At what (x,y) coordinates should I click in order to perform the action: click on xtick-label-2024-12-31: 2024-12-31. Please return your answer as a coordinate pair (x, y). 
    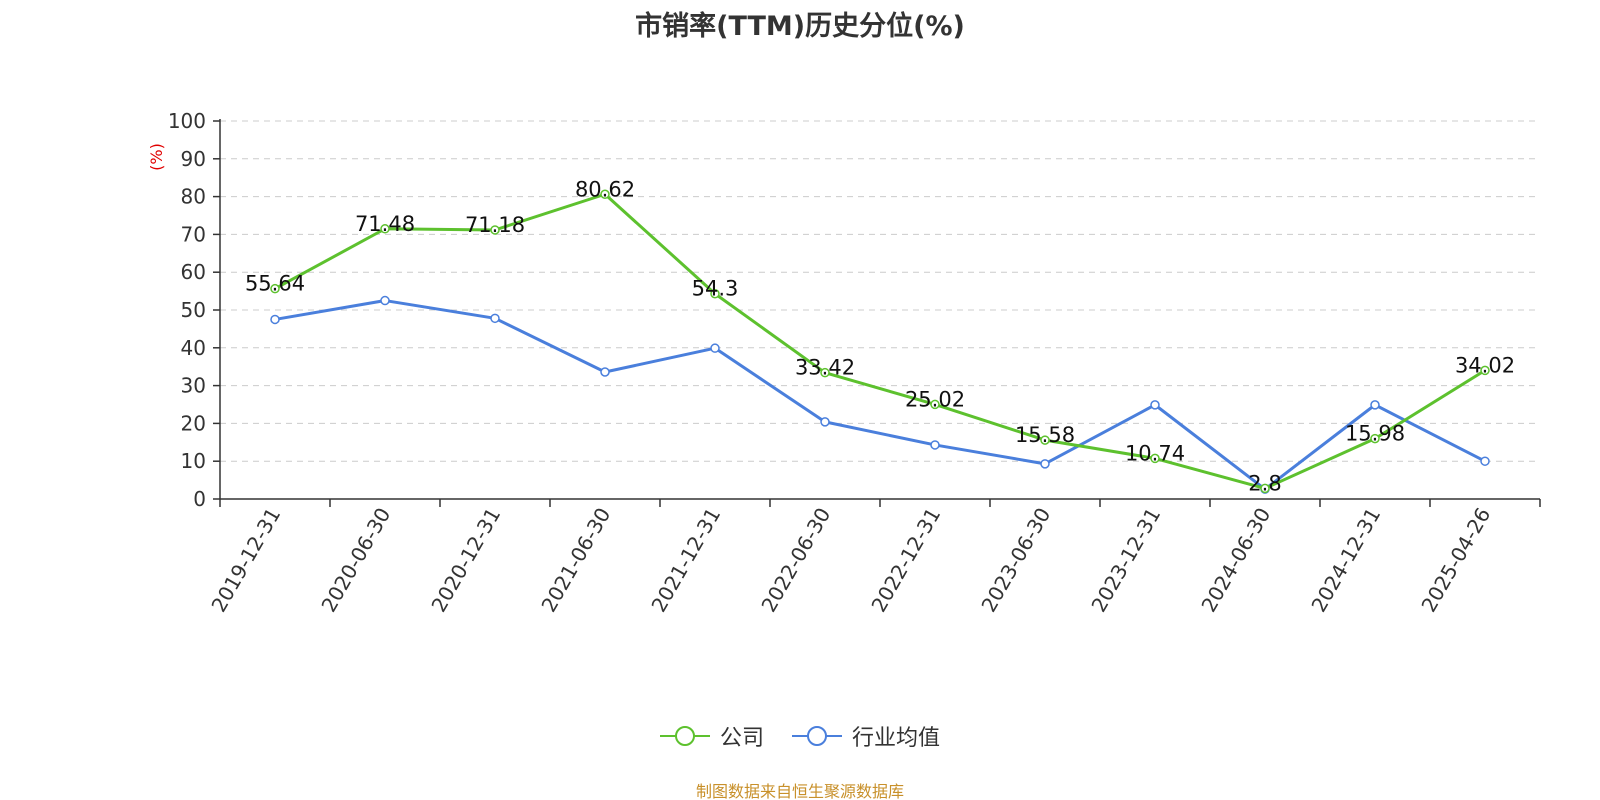
    Looking at the image, I should click on (1345, 560).